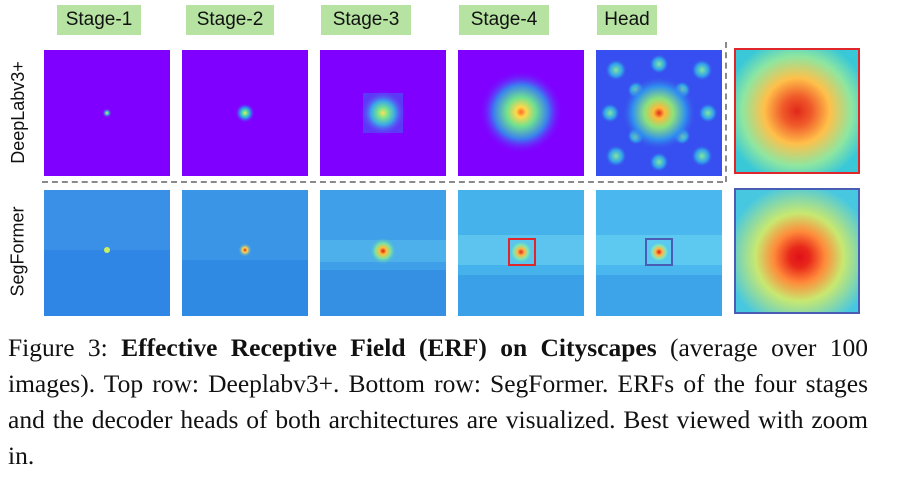 The image size is (913, 478). I want to click on row-divider, so click(382, 182).